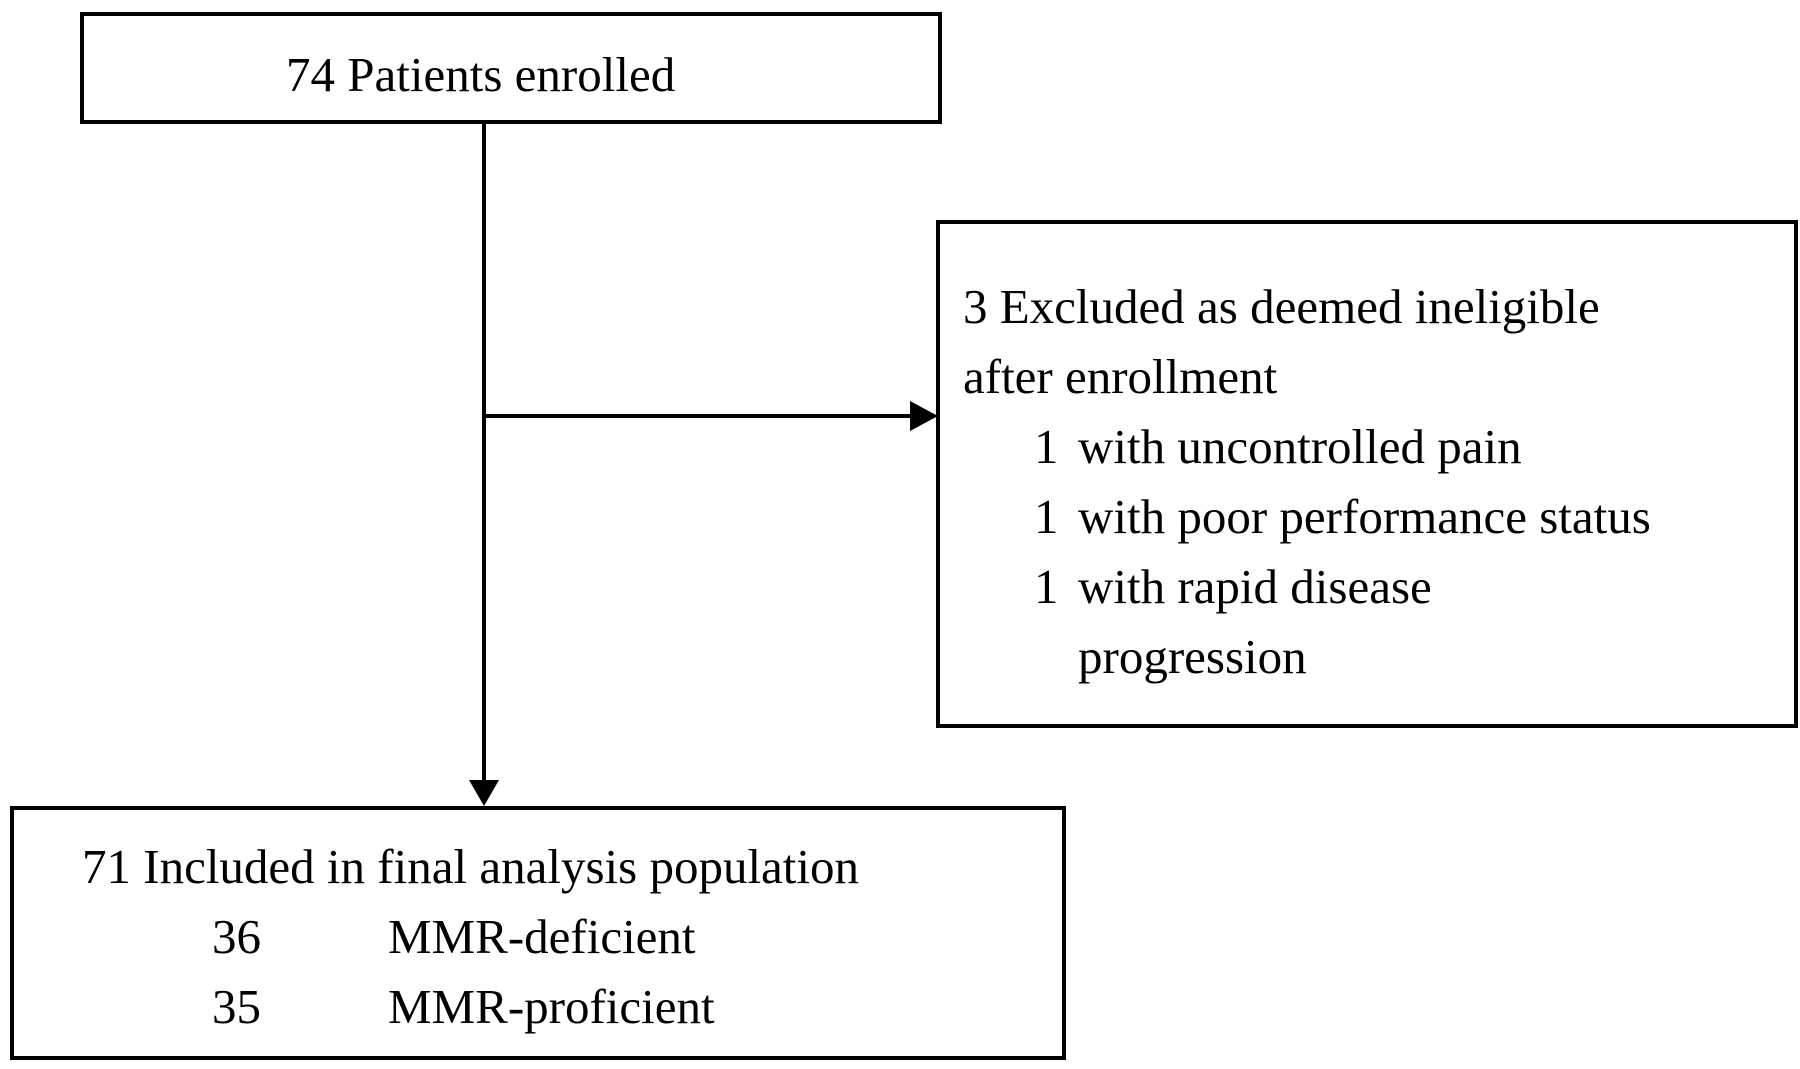 This screenshot has height=1069, width=1800. What do you see at coordinates (1255, 586) in the screenshot?
I see `exclusion-reason-text: with rapid disease` at bounding box center [1255, 586].